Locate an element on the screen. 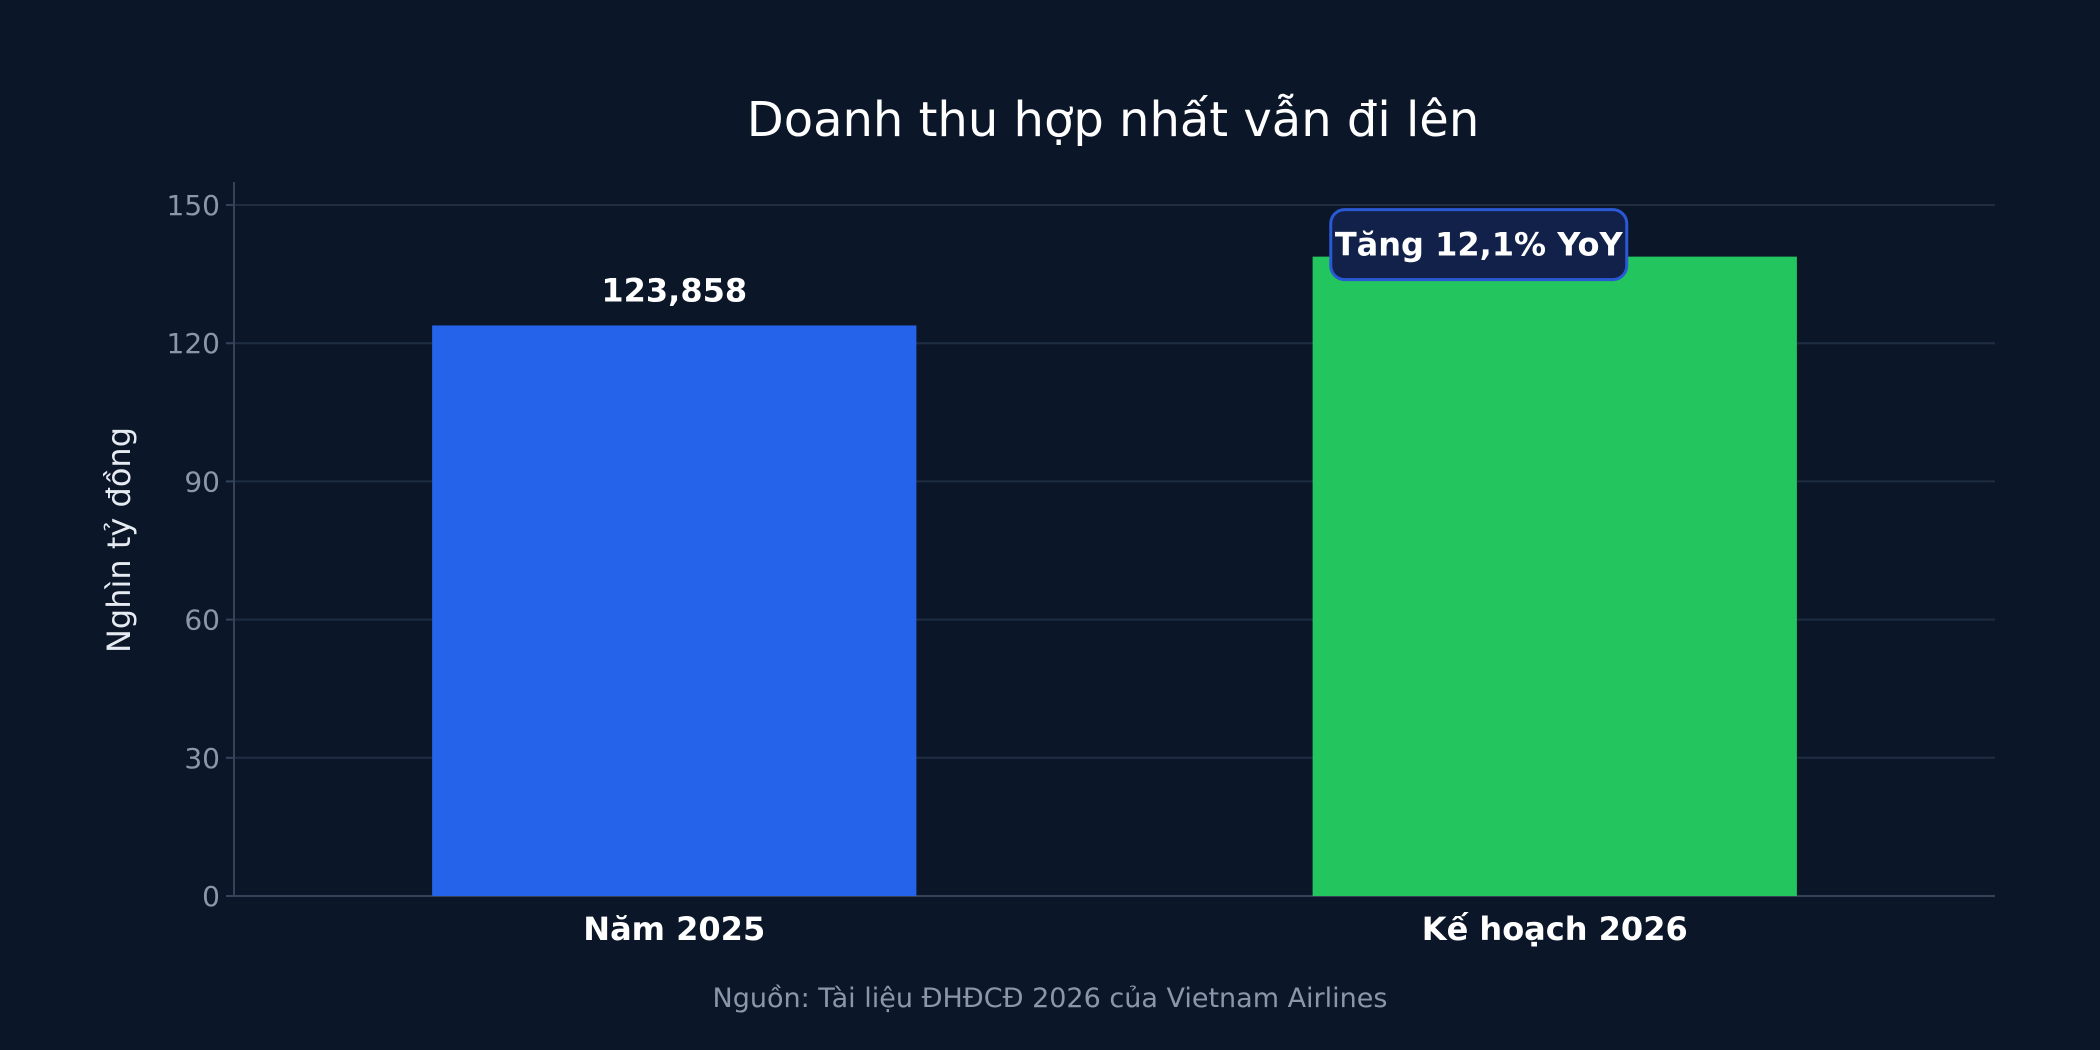  y-axis-label: Nghìn tỷ đồng is located at coordinates (119, 540).